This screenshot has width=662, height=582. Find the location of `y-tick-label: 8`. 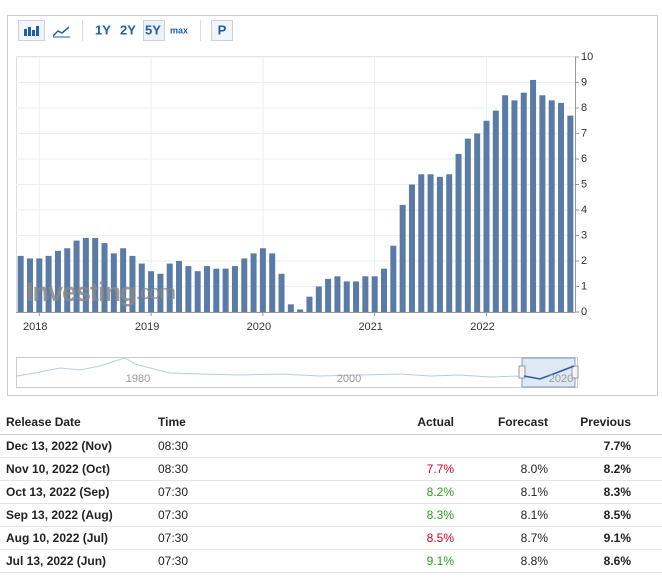

y-tick-label: 8 is located at coordinates (584, 108).